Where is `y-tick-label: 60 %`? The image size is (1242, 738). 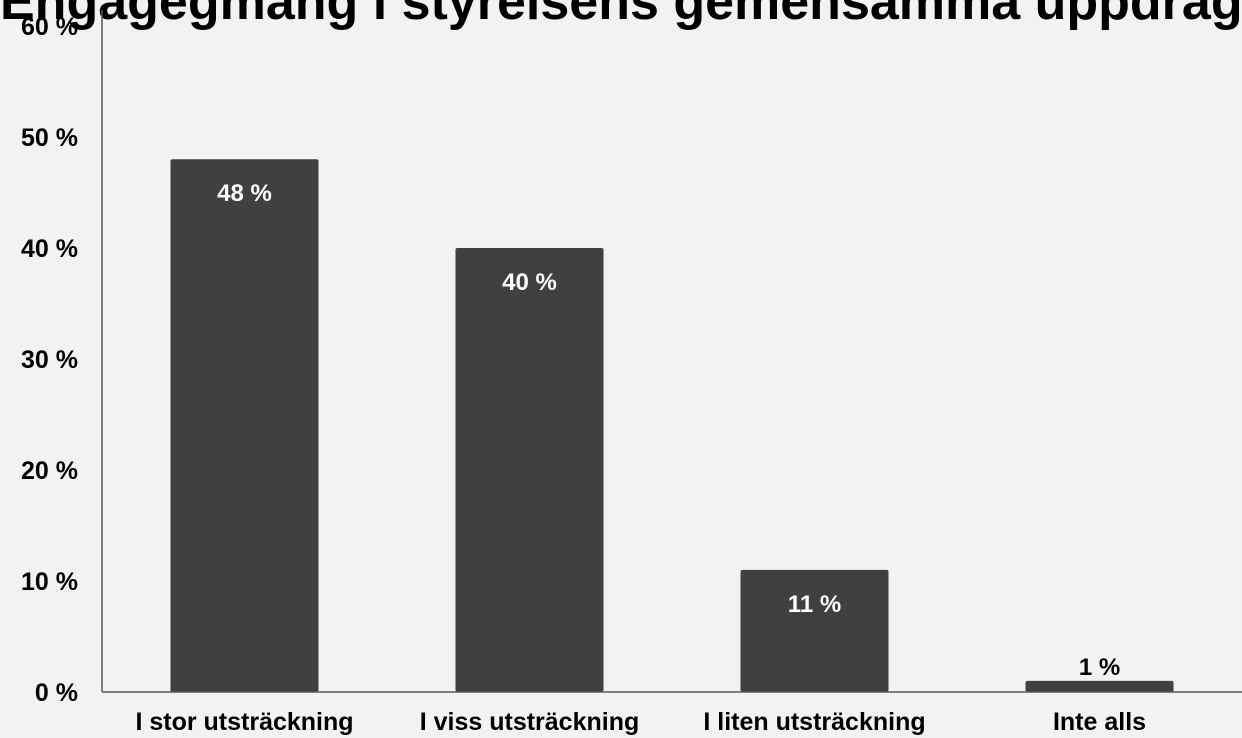 y-tick-label: 60 % is located at coordinates (49, 27).